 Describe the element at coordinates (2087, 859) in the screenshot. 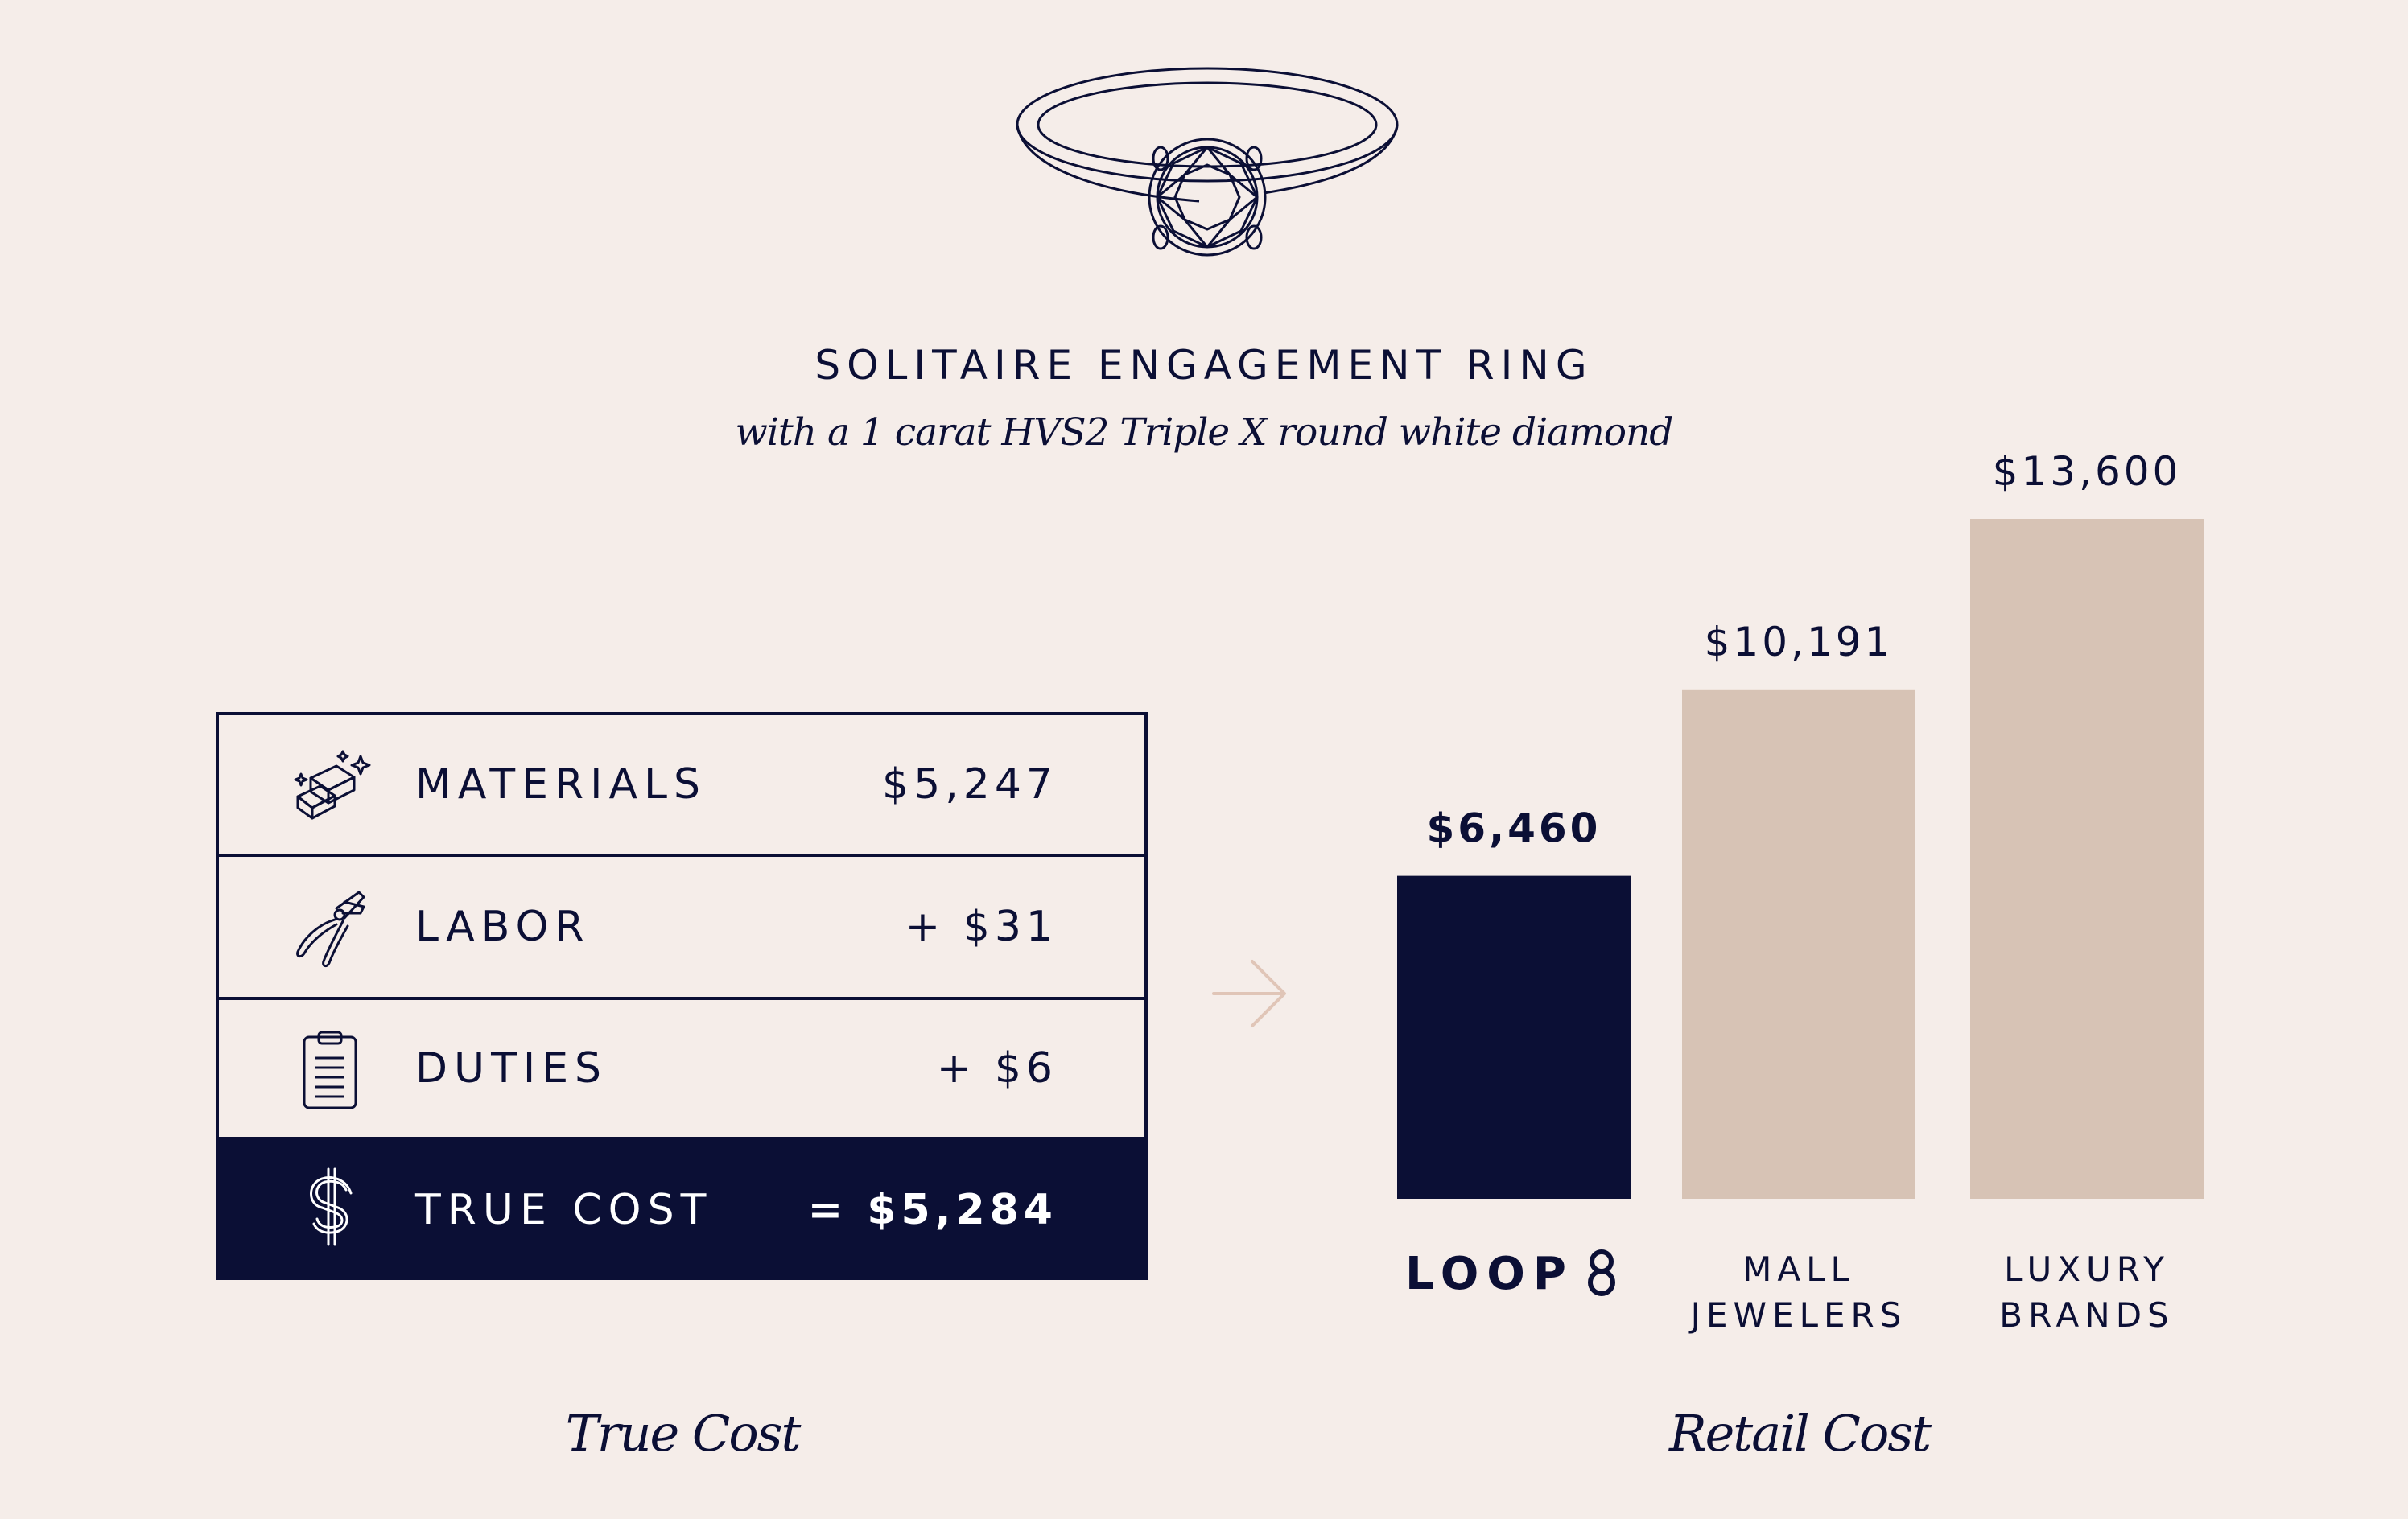

I see `bar-luxury-brands` at that location.